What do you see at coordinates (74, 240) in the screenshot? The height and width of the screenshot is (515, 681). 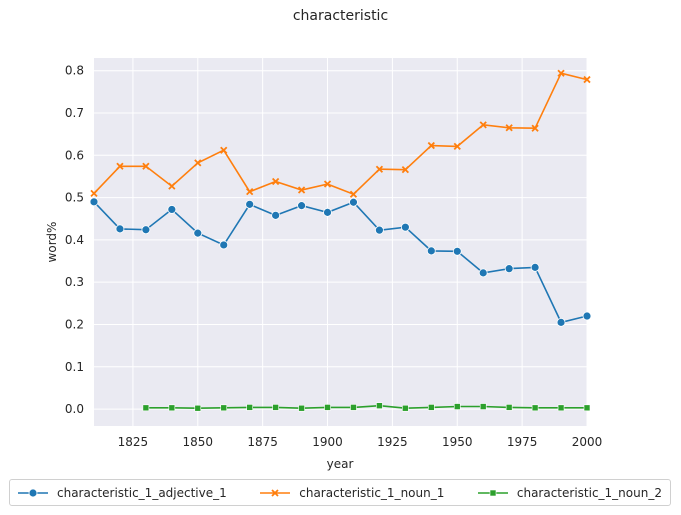 I see `y-tick-label: 0.4` at bounding box center [74, 240].